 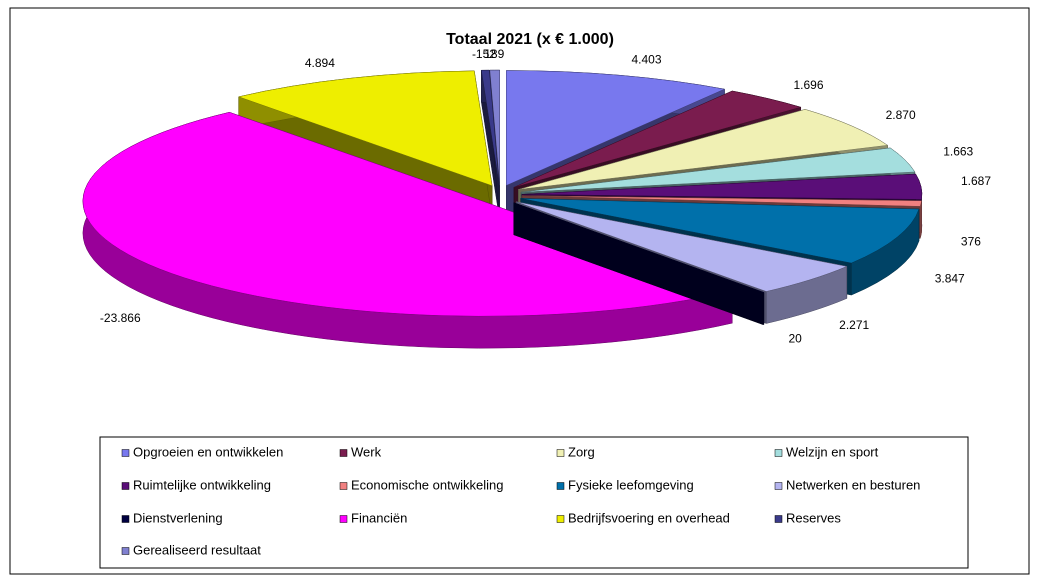 I want to click on legend-label: Opgroeien en ontwikkelen, so click(x=208, y=451).